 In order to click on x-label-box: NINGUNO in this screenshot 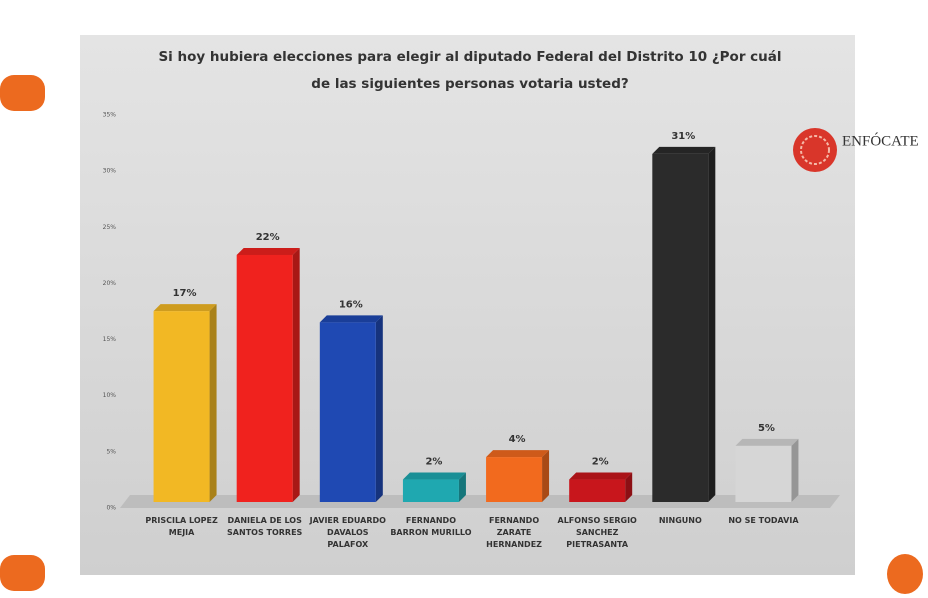, I will do `click(680, 520)`.